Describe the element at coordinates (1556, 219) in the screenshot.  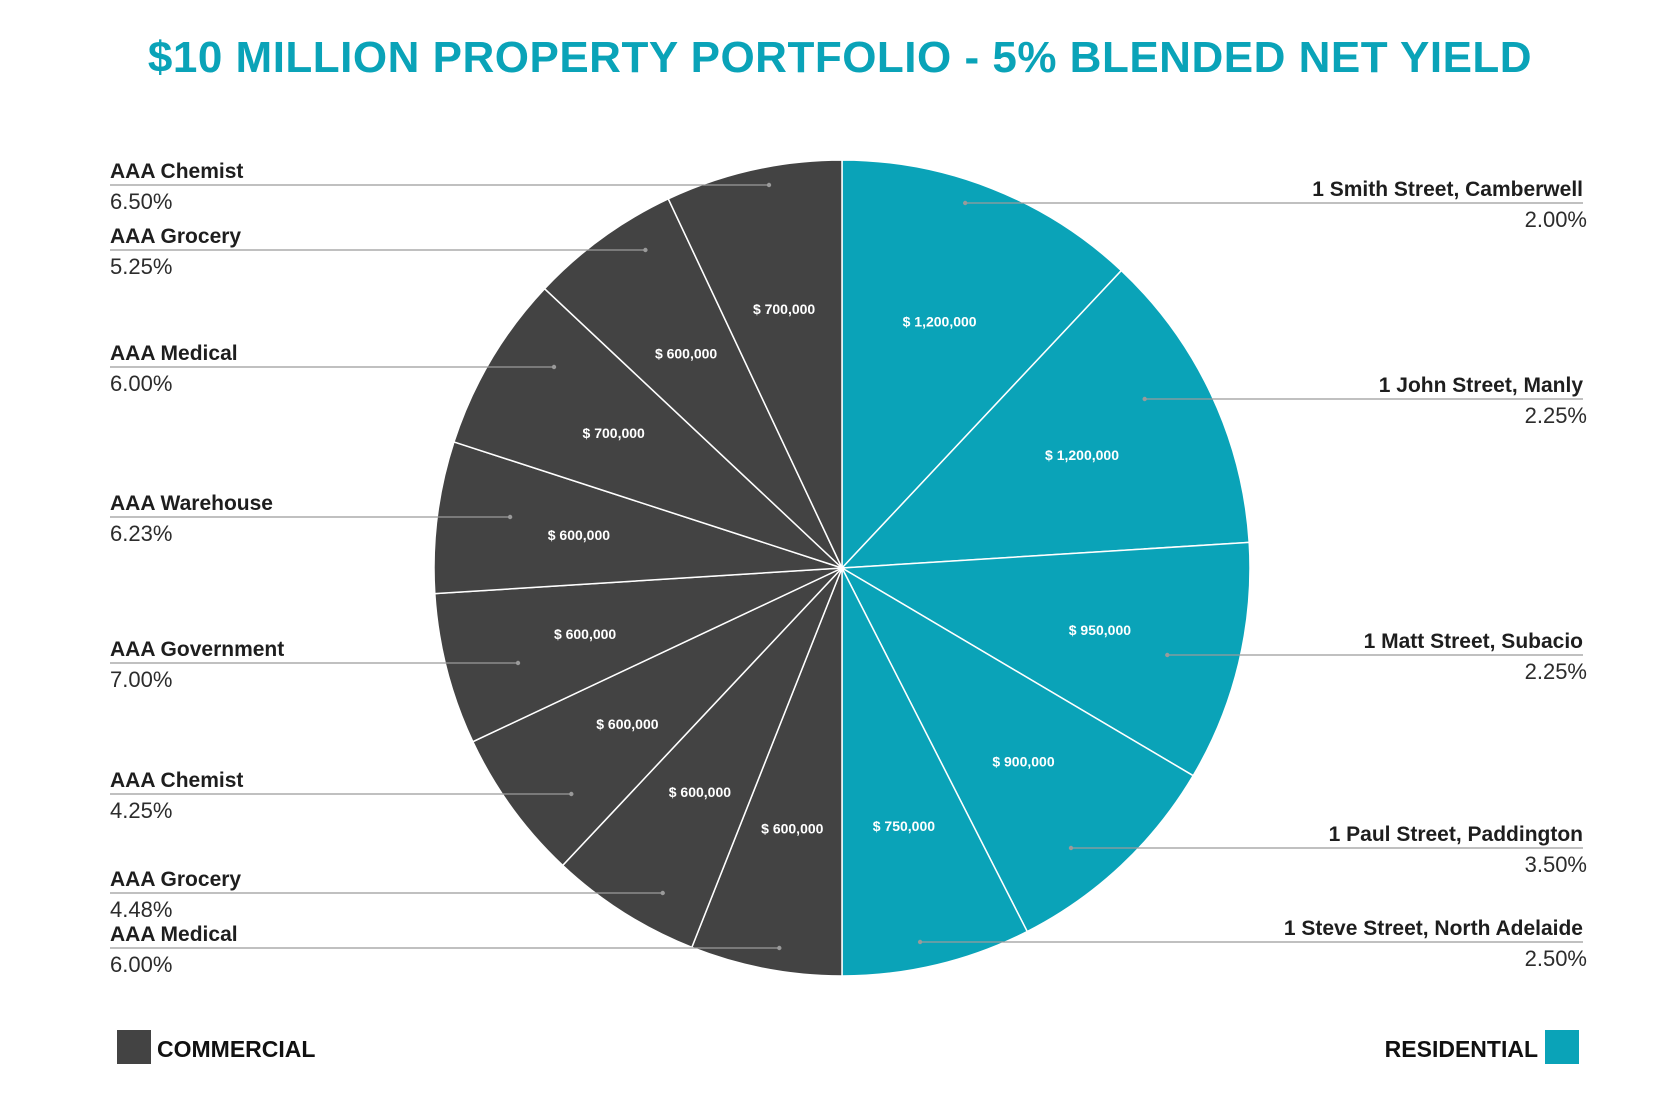
I see `slice-yield-label: 2.00%` at that location.